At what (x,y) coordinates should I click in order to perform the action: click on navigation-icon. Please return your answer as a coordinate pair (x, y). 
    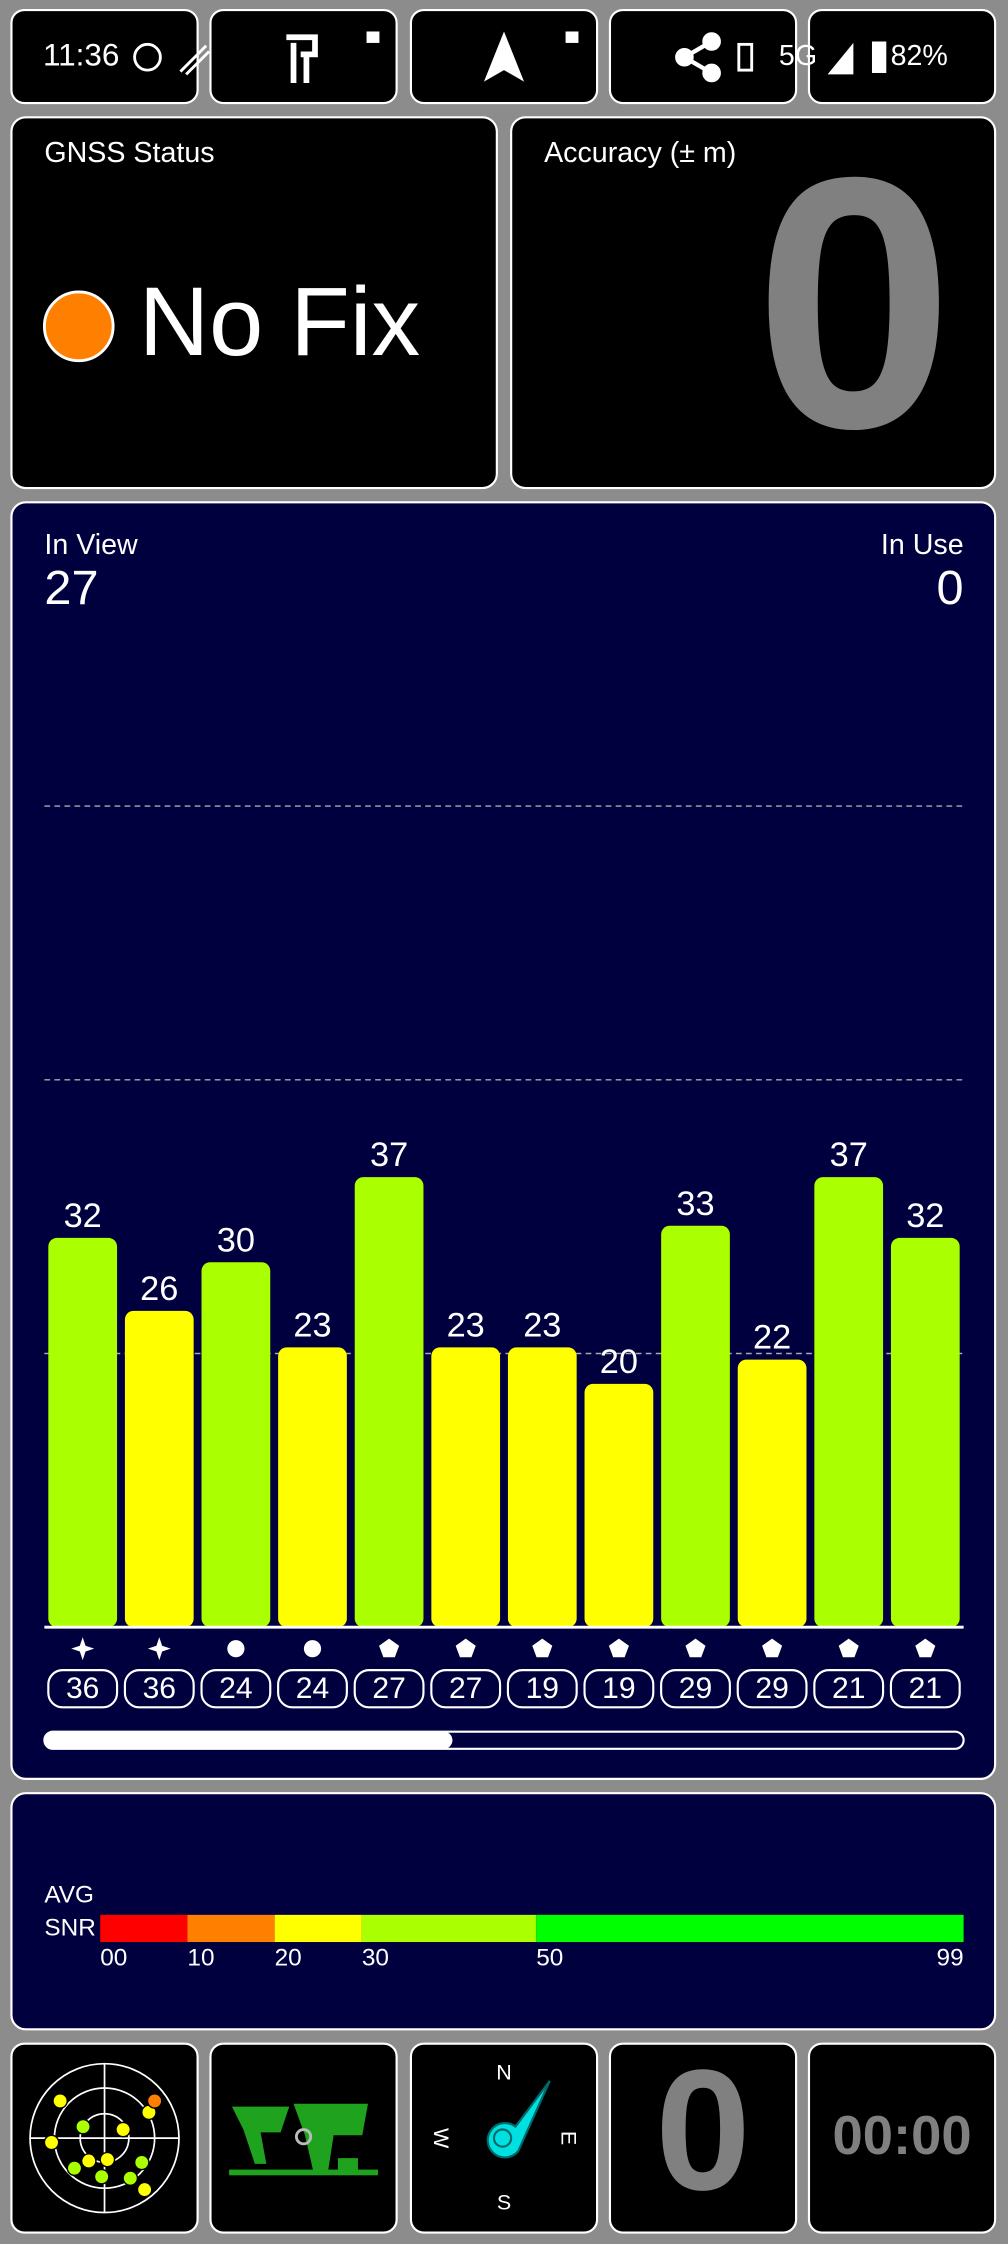
    Looking at the image, I should click on (504, 56).